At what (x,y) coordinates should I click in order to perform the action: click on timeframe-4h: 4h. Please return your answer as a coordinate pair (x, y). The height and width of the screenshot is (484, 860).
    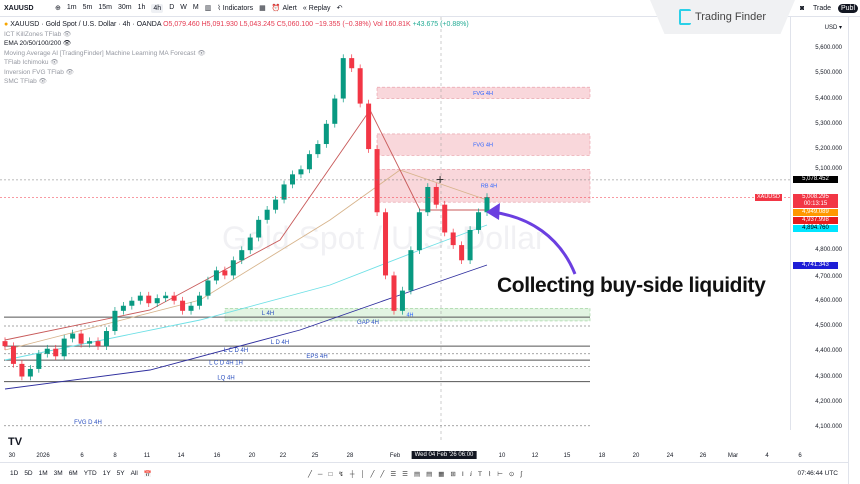
    Looking at the image, I should click on (157, 8).